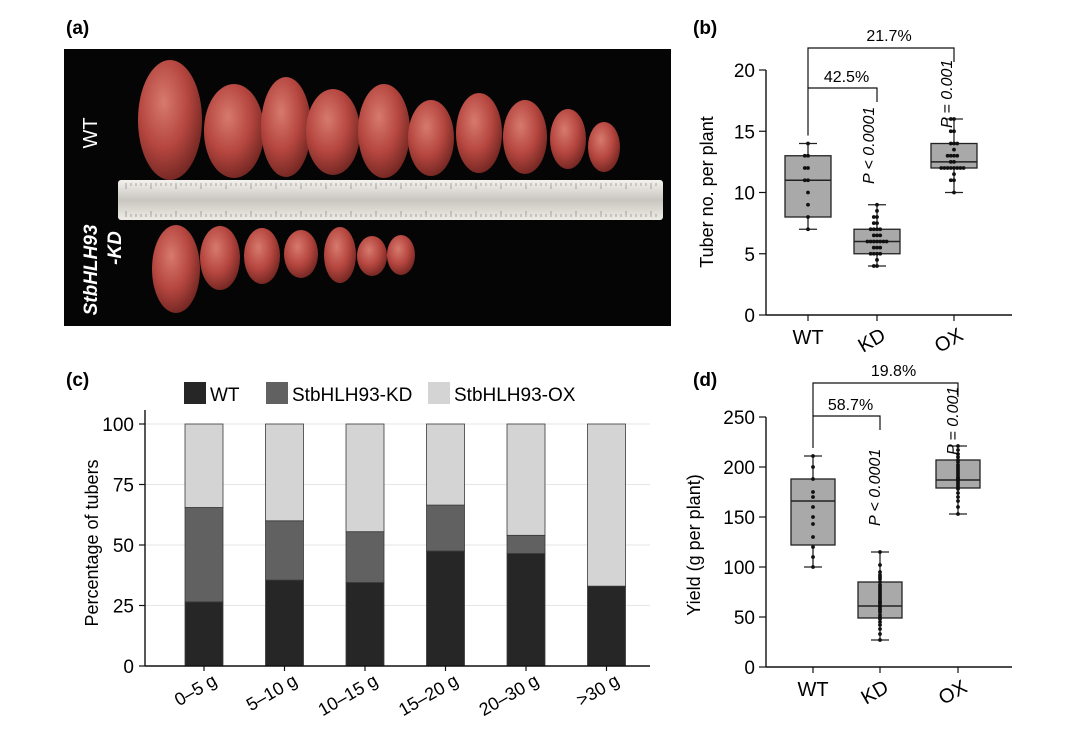  Describe the element at coordinates (390, 200) in the screenshot. I see `ruler` at that location.